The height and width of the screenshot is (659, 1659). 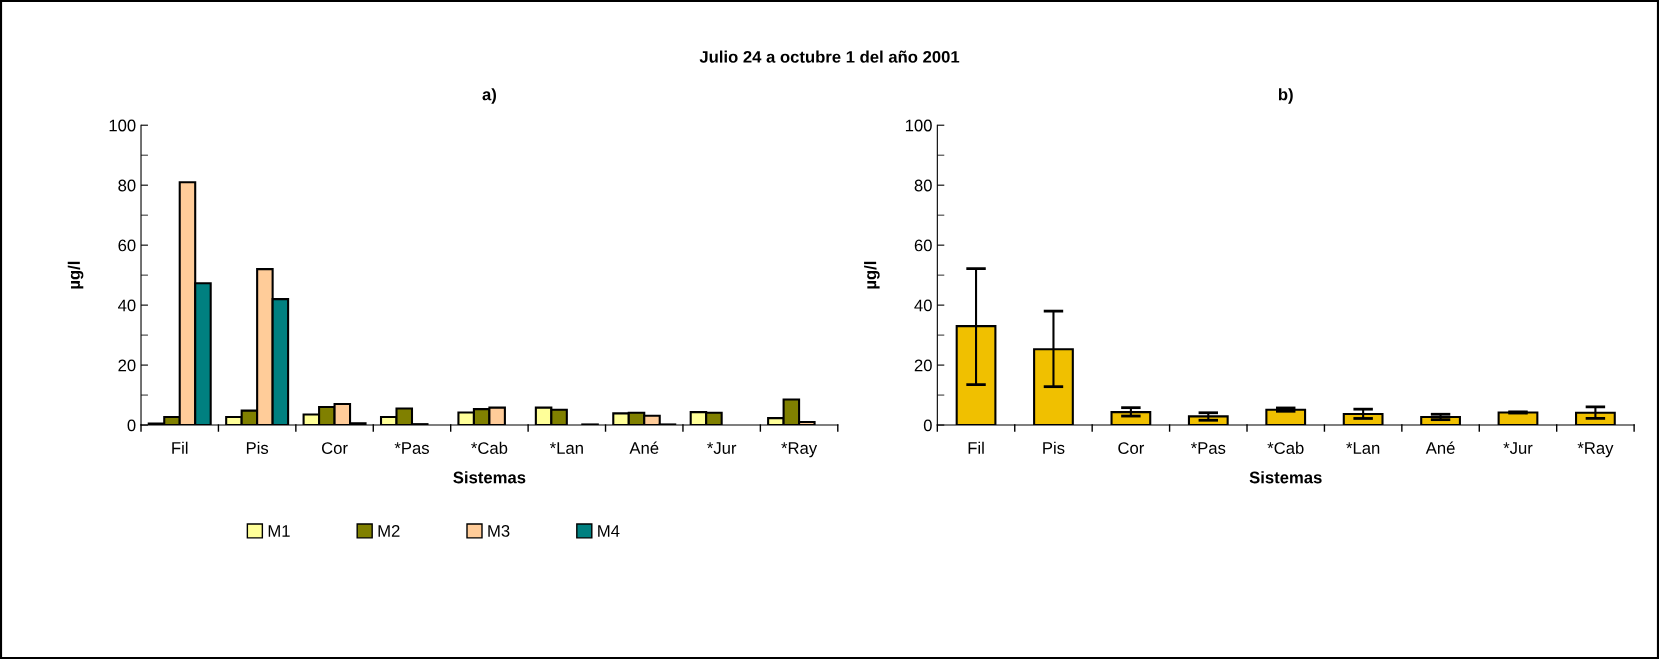 I want to click on legend-label: M2, so click(x=389, y=531).